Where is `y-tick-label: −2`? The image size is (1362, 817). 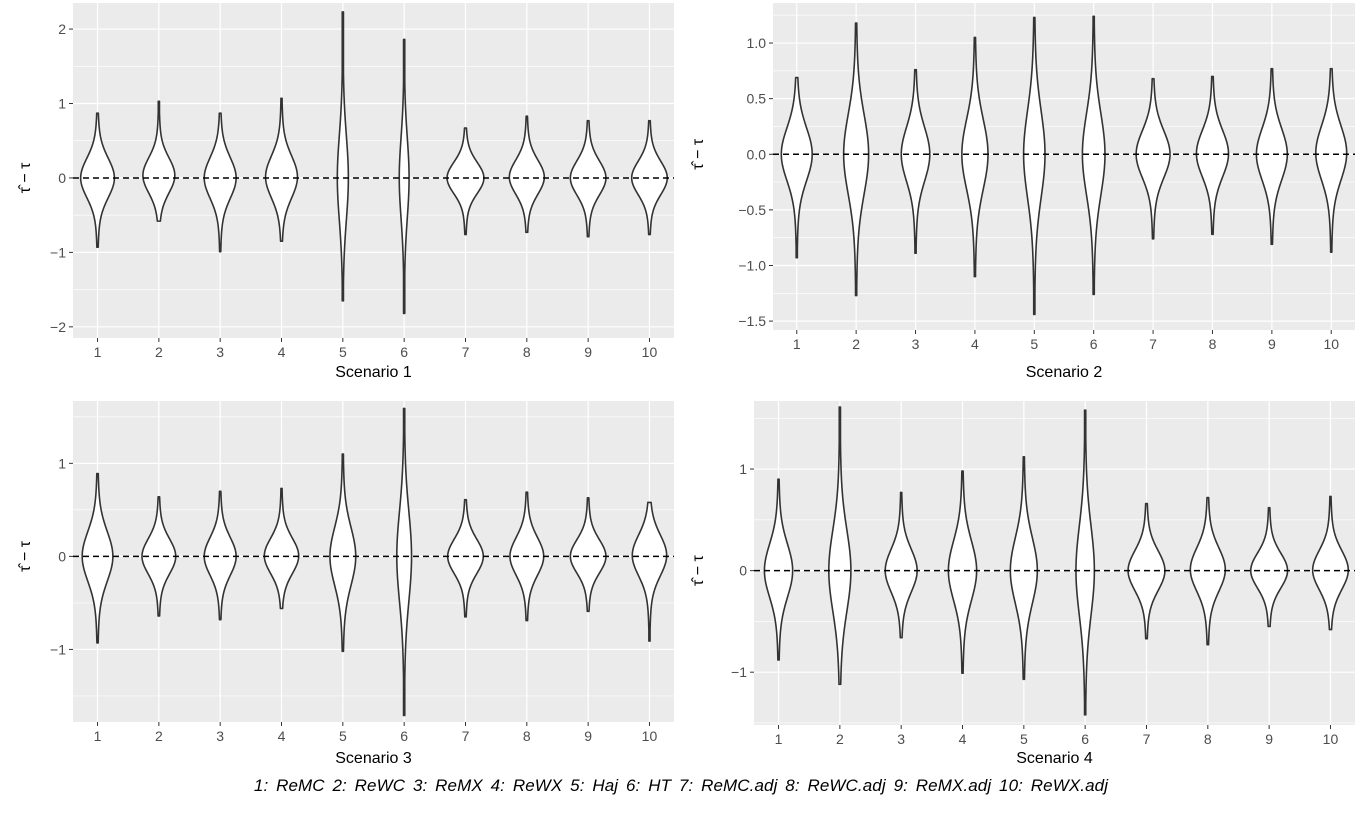
y-tick-label: −2 is located at coordinates (58, 327).